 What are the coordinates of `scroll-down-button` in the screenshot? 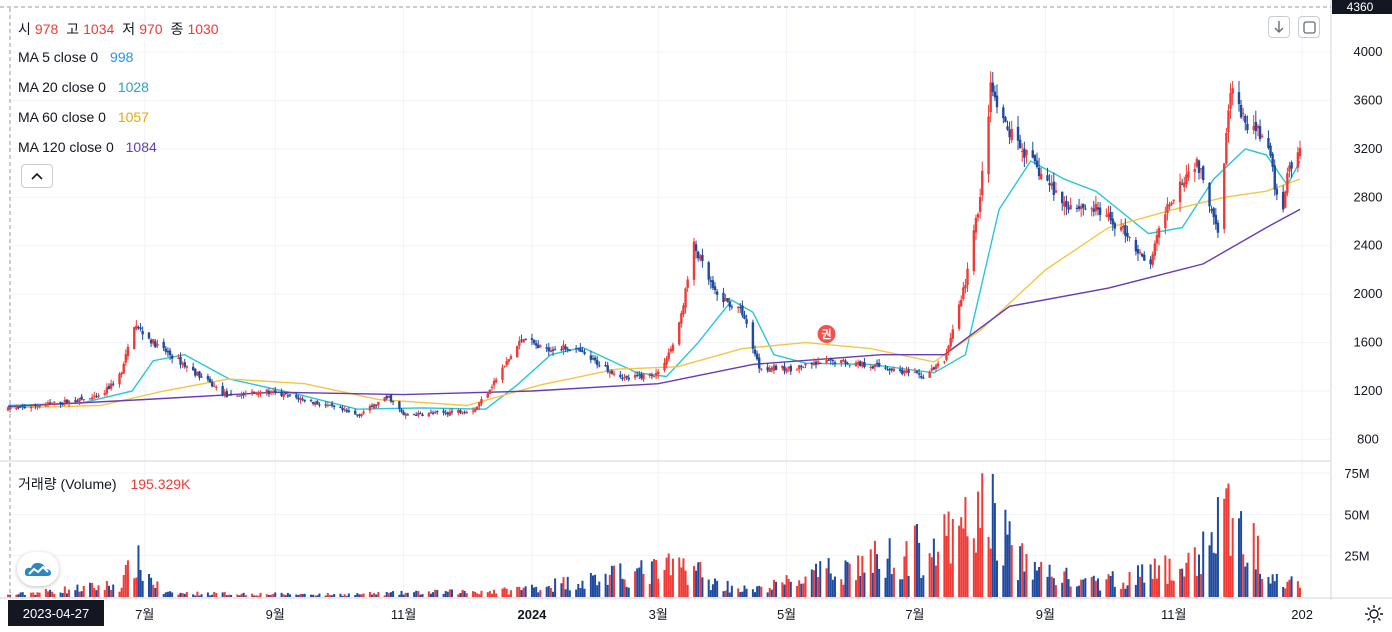 It's located at (1279, 27).